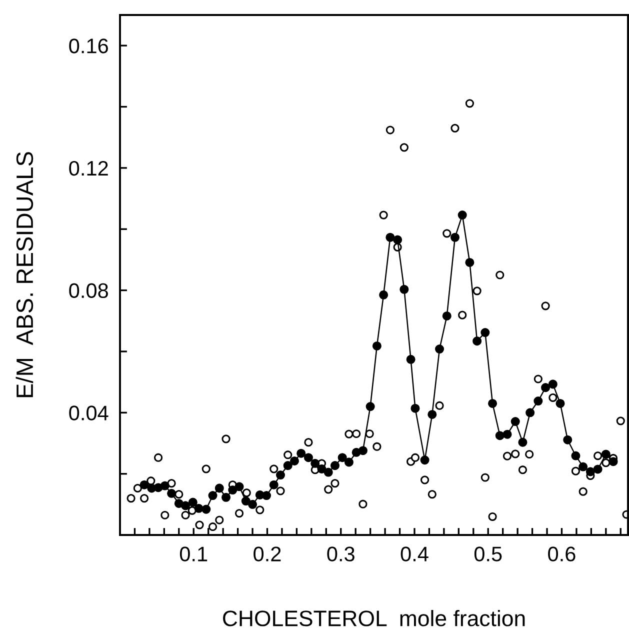  Describe the element at coordinates (88, 413) in the screenshot. I see `y-tick-label: 0.04` at that location.